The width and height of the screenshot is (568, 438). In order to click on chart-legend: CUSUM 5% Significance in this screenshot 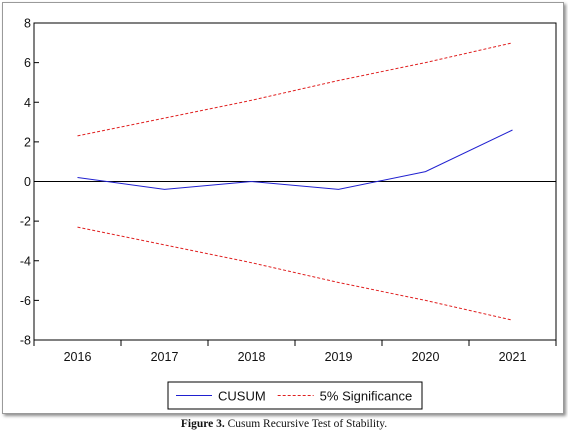, I will do `click(295, 395)`.